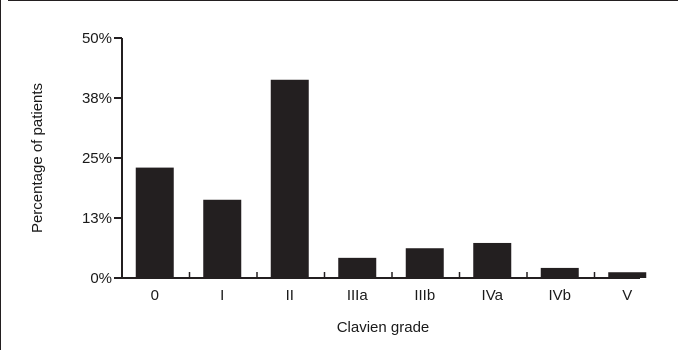  Describe the element at coordinates (222, 295) in the screenshot. I see `x-tick-label: I` at that location.